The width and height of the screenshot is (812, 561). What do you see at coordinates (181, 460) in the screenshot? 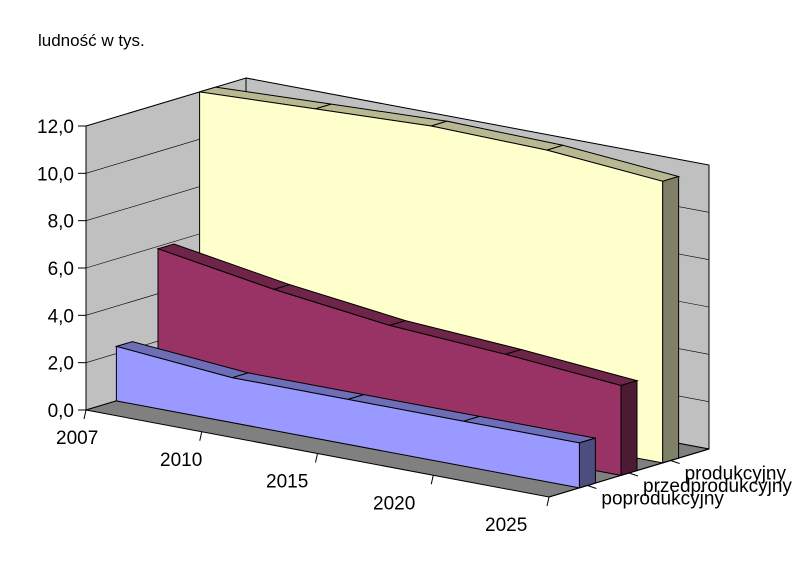
I see `x-tick-label: 2010` at bounding box center [181, 460].